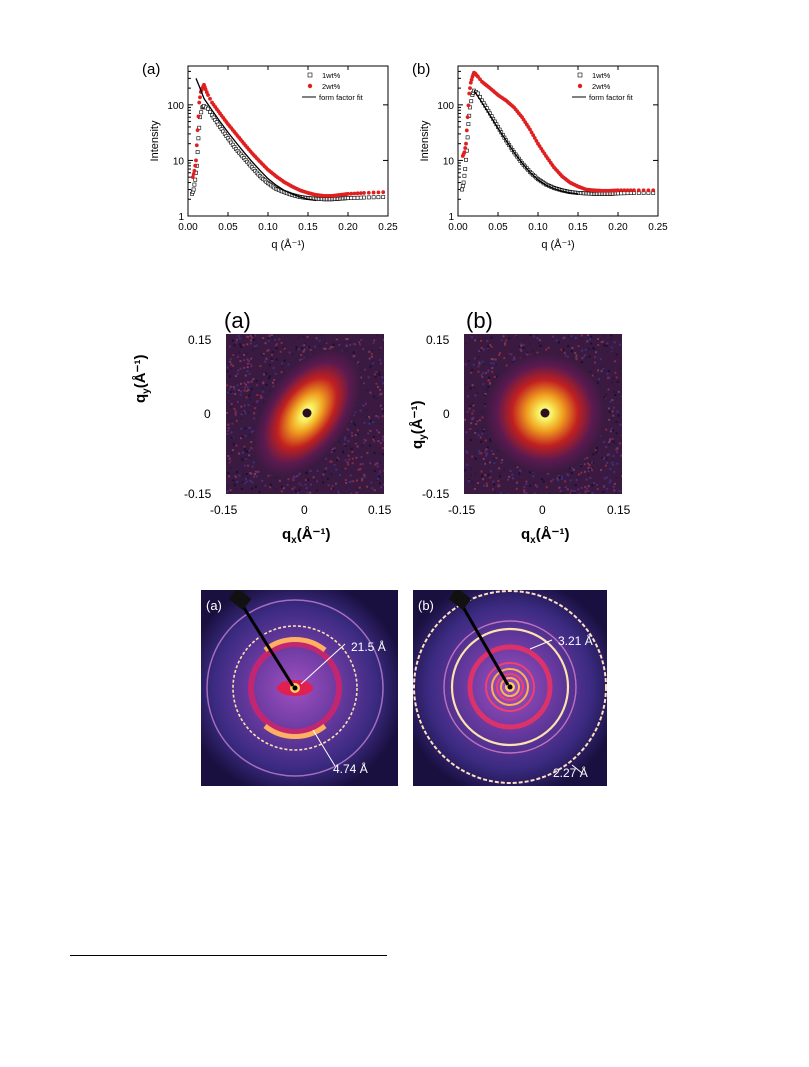 The width and height of the screenshot is (809, 1067). I want to click on fig2b-xlabel: qx(Å⁻¹), so click(545, 536).